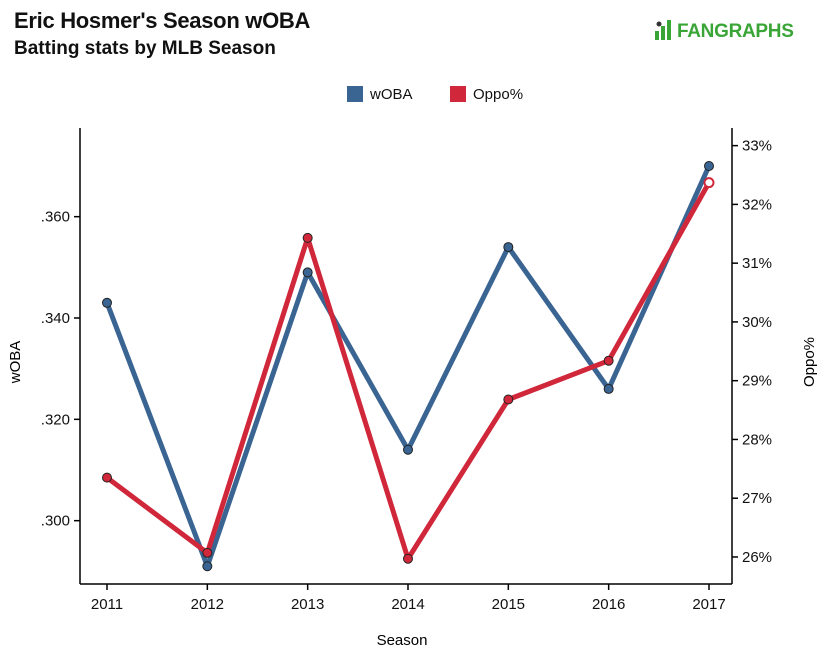  What do you see at coordinates (15, 363) in the screenshot?
I see `y-axis-title-left: wOBA` at bounding box center [15, 363].